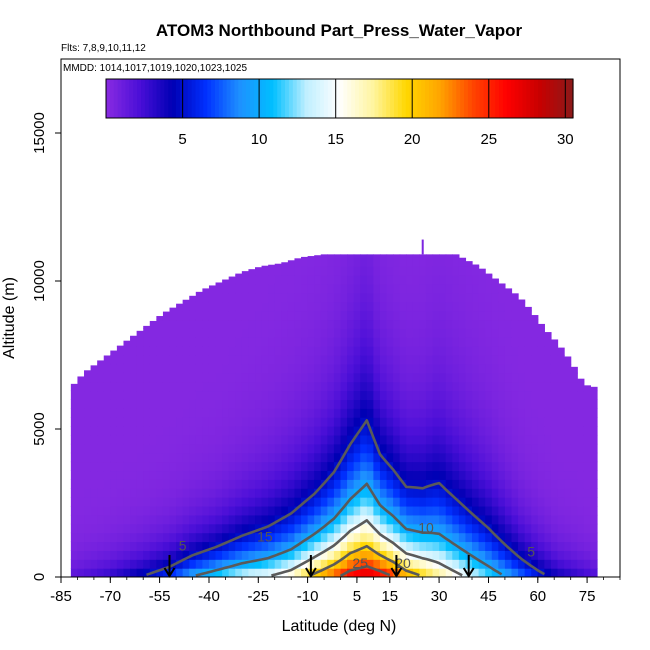  What do you see at coordinates (412, 139) in the screenshot?
I see `colorbar-tick-label: 20` at bounding box center [412, 139].